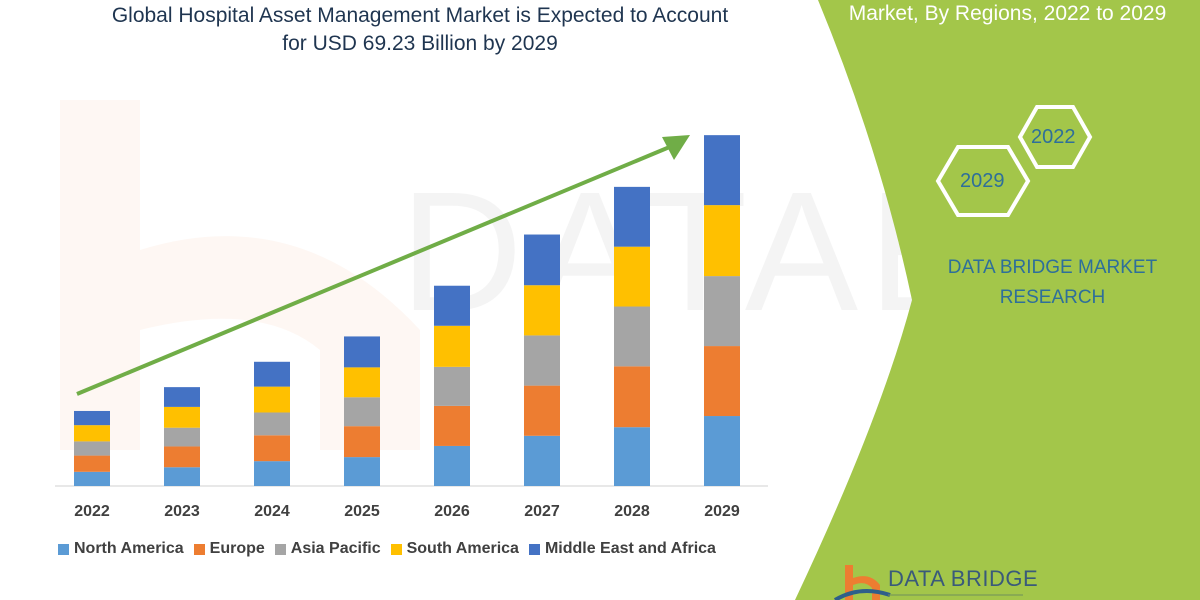 This screenshot has width=1200, height=600. I want to click on legend-label: Europe, so click(237, 548).